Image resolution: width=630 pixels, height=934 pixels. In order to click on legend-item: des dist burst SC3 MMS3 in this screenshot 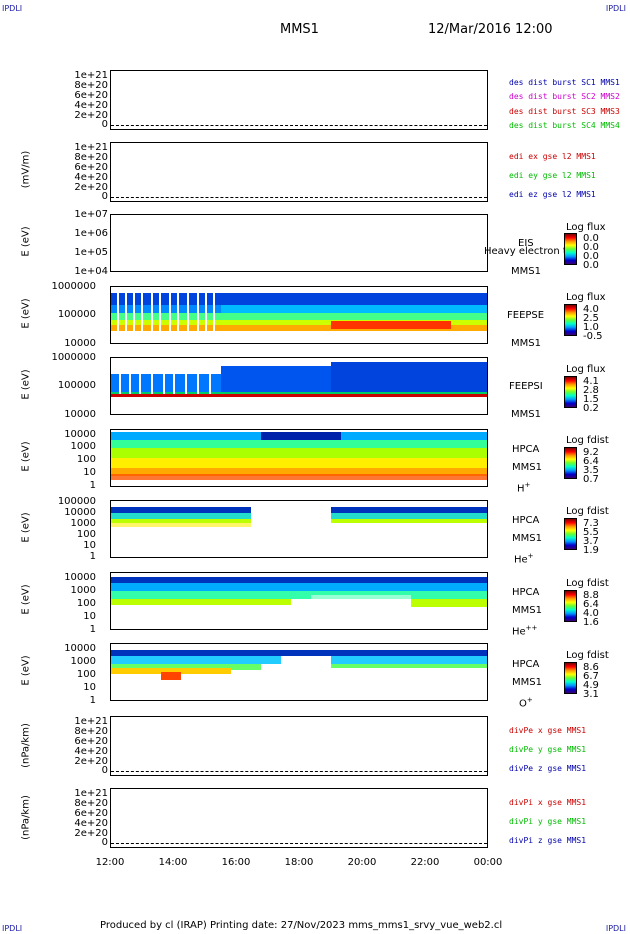, I will do `click(564, 111)`.